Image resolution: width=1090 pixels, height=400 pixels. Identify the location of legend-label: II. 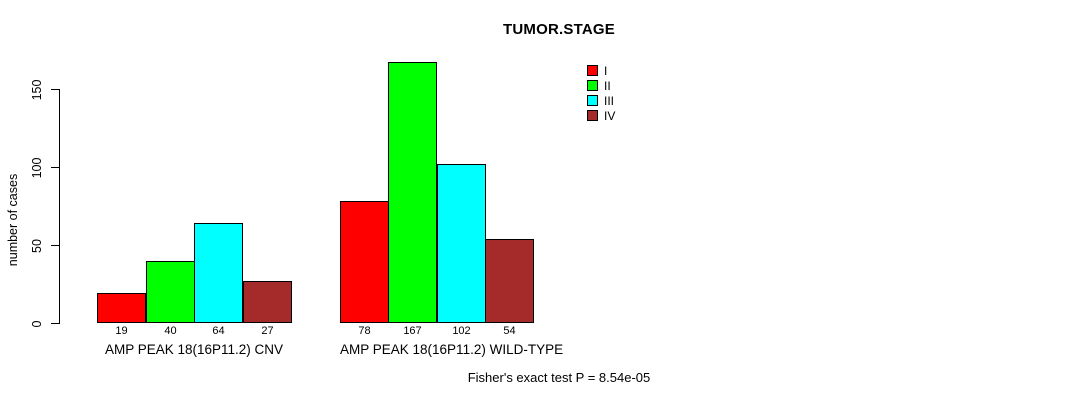
(607, 85).